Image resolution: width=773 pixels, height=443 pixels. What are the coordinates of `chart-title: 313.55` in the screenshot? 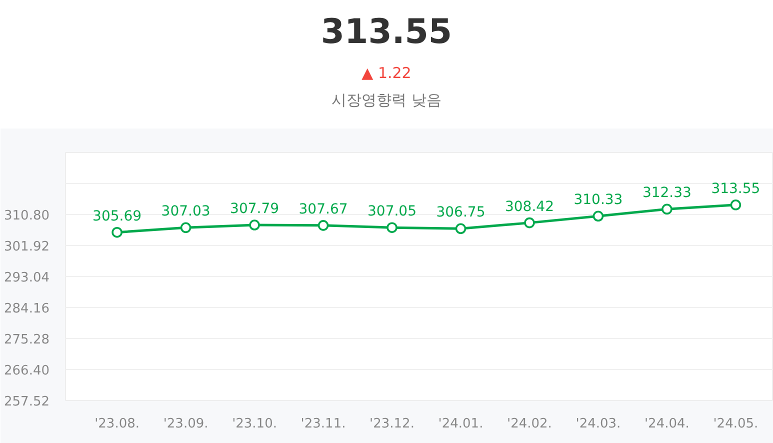 It's located at (387, 32).